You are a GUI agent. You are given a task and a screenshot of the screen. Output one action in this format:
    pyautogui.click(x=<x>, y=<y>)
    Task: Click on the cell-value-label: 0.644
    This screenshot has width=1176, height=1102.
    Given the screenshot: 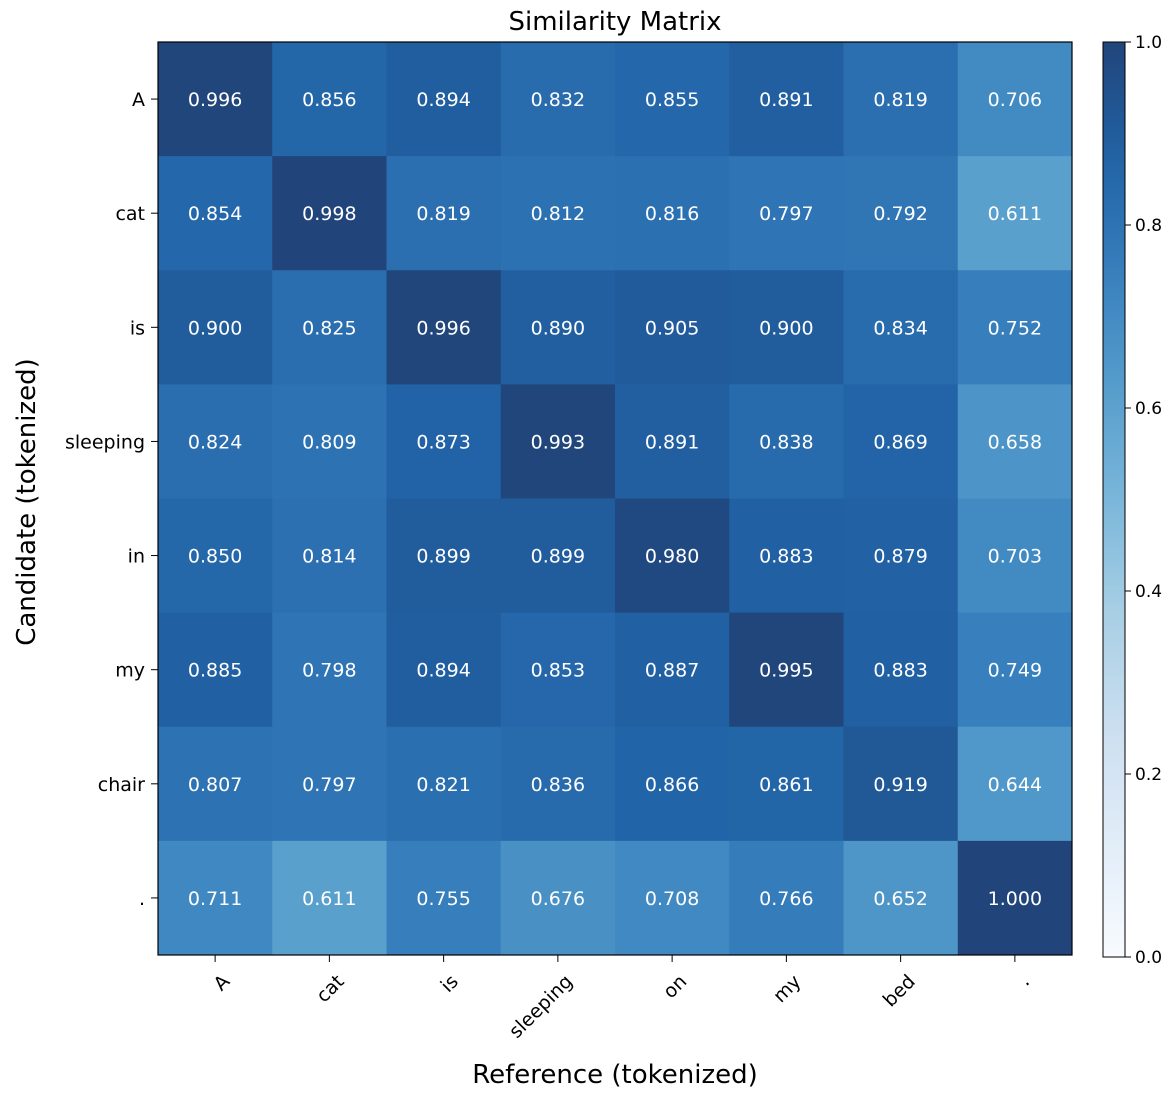 What is the action you would take?
    pyautogui.click(x=1015, y=785)
    